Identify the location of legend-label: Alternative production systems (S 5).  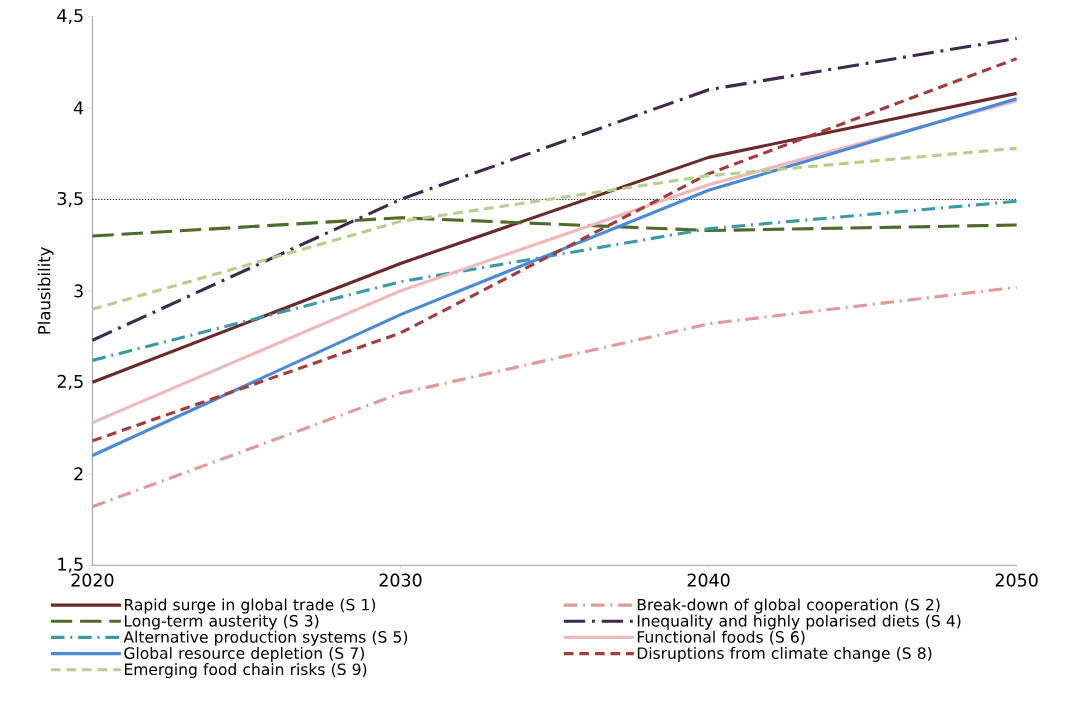
(265, 638).